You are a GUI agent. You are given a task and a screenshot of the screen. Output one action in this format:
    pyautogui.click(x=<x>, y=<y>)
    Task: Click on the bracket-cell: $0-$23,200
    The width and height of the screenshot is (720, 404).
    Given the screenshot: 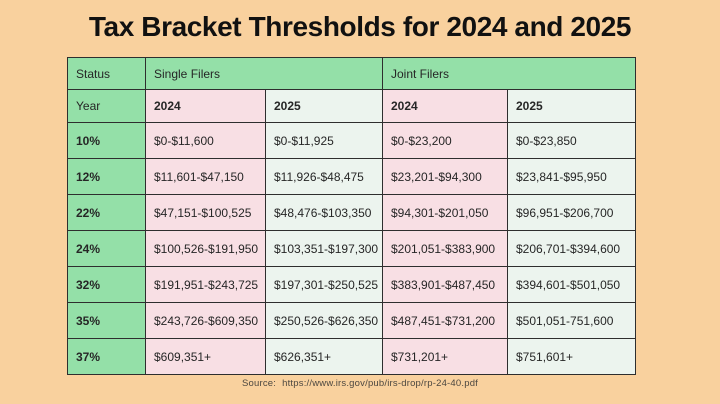 What is the action you would take?
    pyautogui.click(x=445, y=140)
    